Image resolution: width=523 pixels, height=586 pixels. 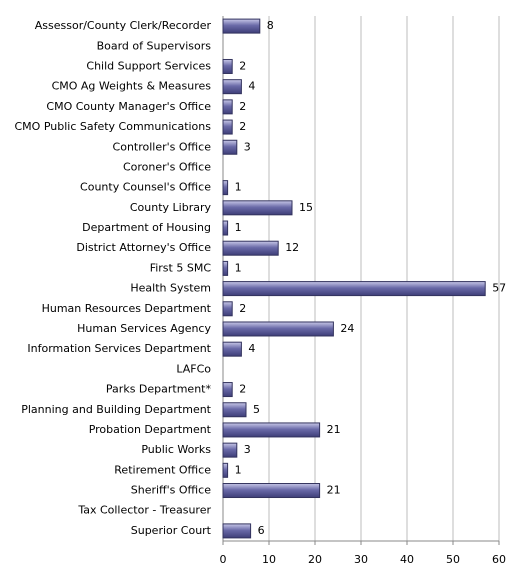 What do you see at coordinates (143, 247) in the screenshot?
I see `y-tick-label: District Attorney's Office` at bounding box center [143, 247].